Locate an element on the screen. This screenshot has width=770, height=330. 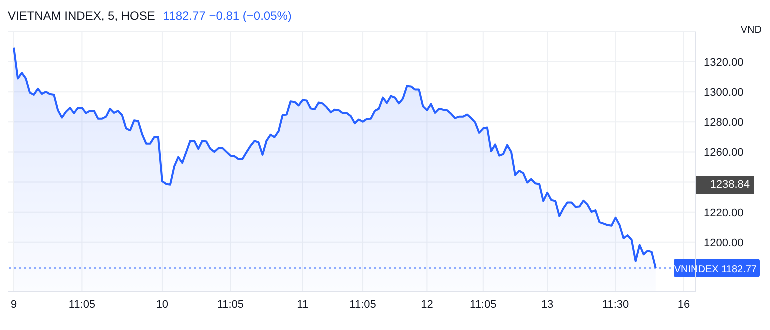
y-tick-label: 1320.00 is located at coordinates (724, 62).